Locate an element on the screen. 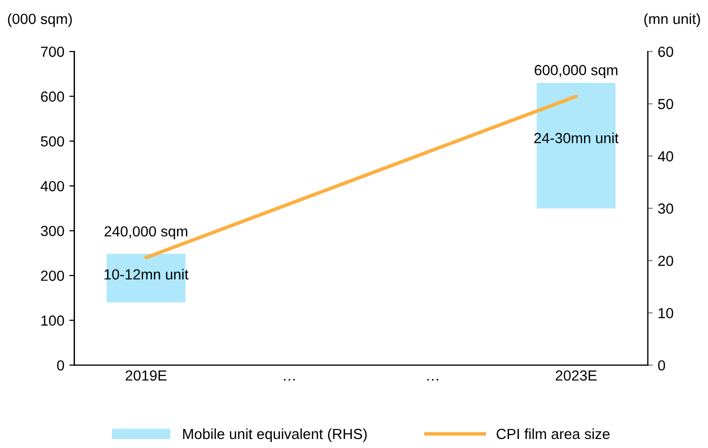  annotation: 240,000 sqm is located at coordinates (146, 233).